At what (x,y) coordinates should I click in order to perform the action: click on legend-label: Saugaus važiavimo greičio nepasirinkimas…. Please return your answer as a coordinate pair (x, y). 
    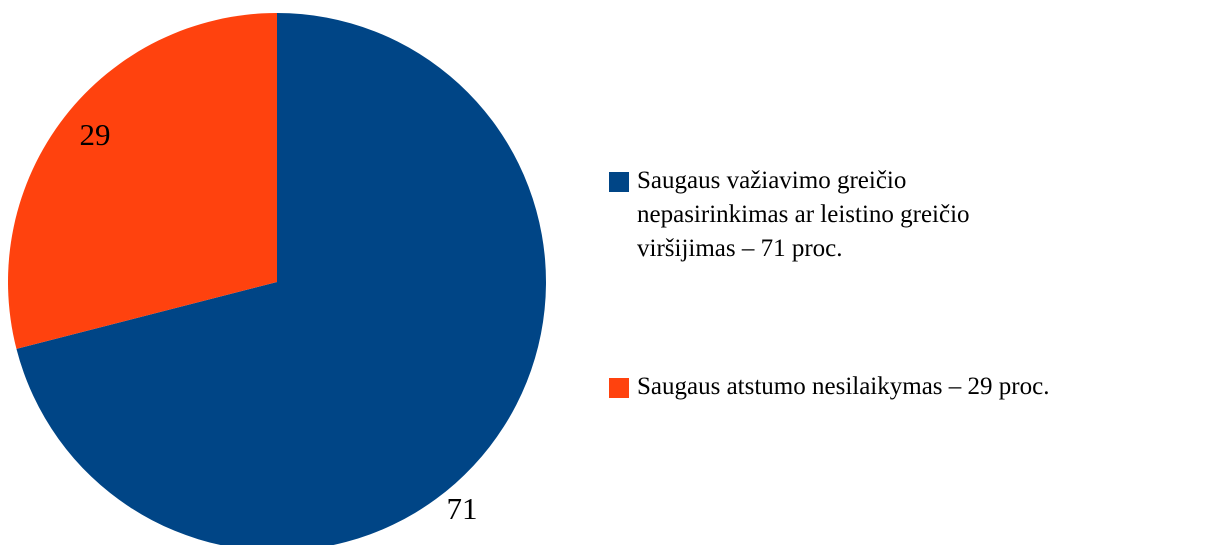
    Looking at the image, I should click on (803, 214).